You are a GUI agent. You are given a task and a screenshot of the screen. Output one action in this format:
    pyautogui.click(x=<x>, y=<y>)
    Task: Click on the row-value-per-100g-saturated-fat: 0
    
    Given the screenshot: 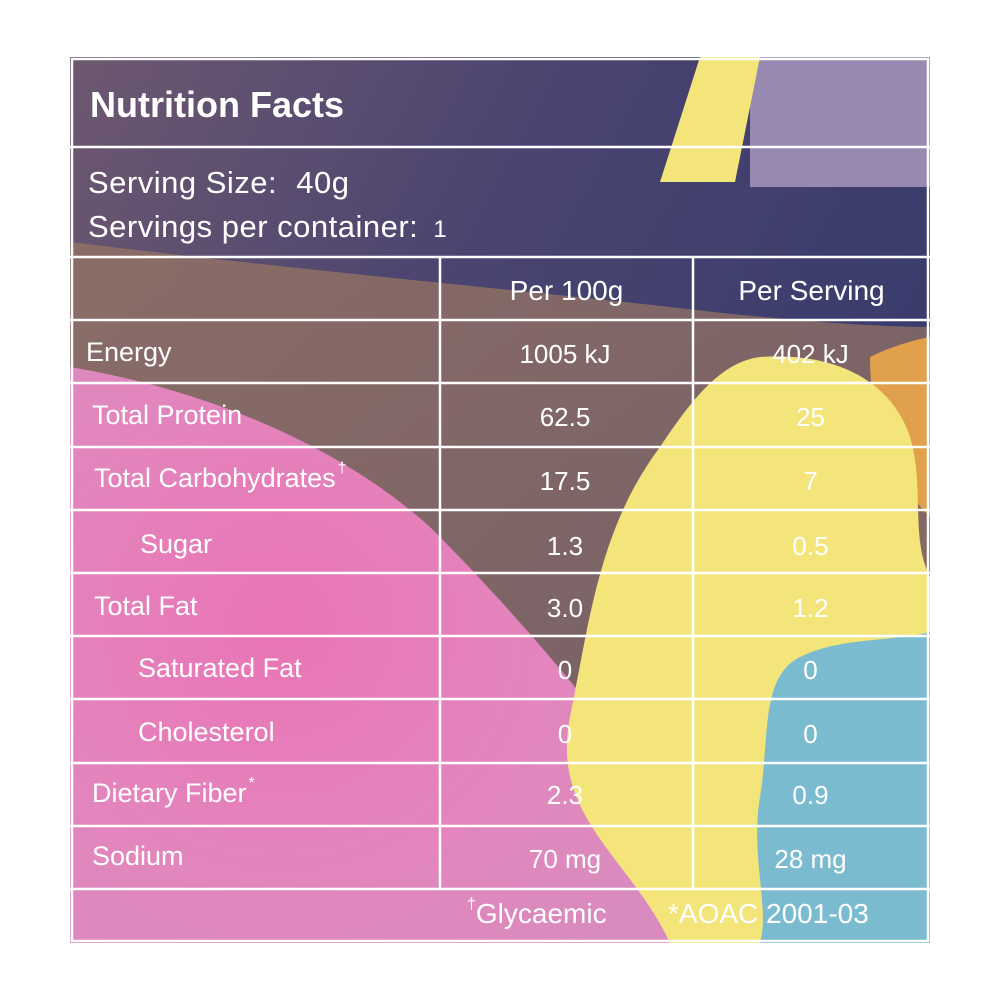 What is the action you would take?
    pyautogui.click(x=565, y=670)
    